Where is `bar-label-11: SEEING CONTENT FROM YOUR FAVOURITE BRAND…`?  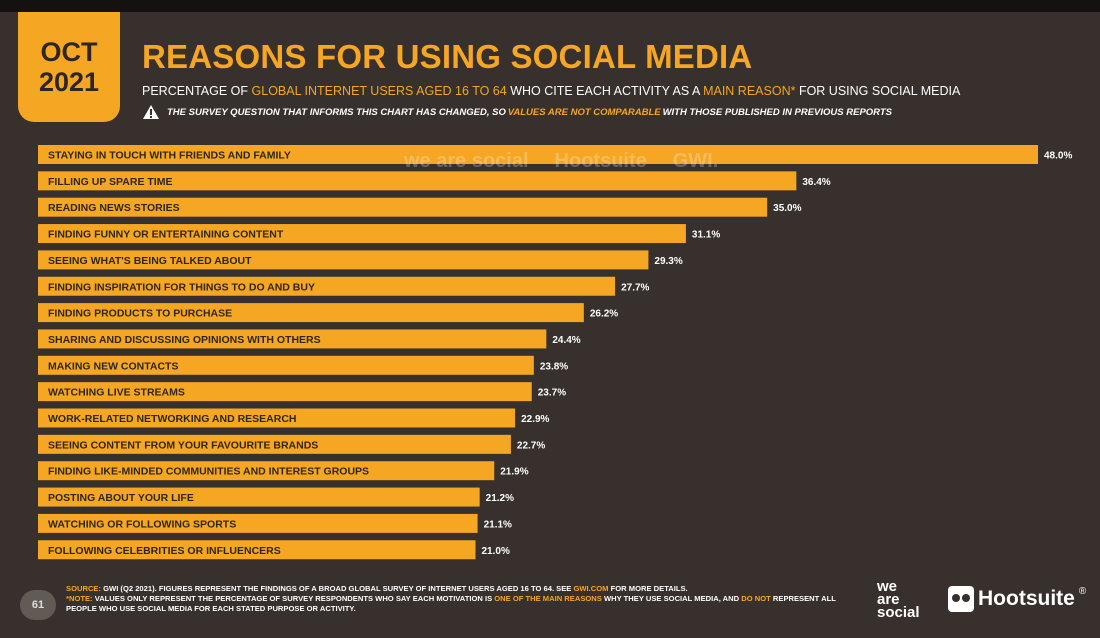 bar-label-11: SEEING CONTENT FROM YOUR FAVOURITE BRAND… is located at coordinates (183, 445).